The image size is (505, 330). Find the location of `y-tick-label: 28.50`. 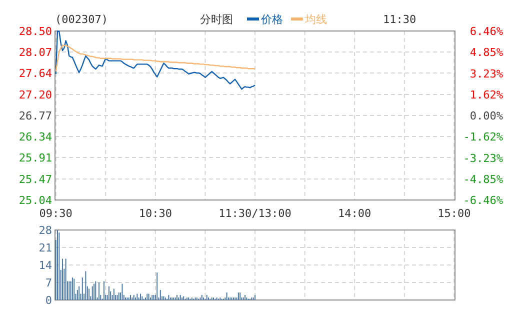

y-tick-label: 28.50 is located at coordinates (35, 31).